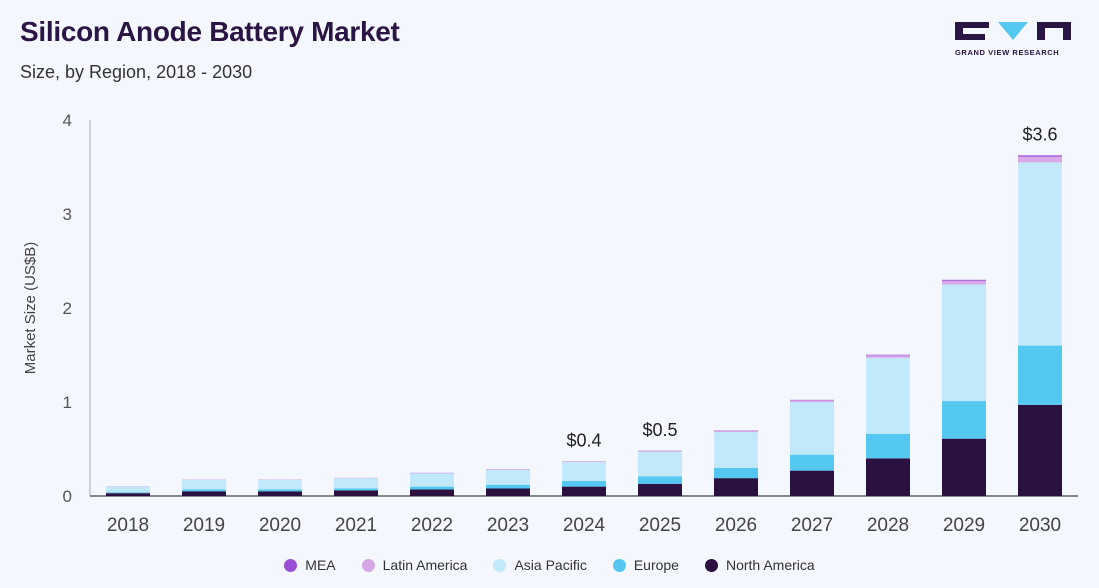 Image resolution: width=1099 pixels, height=588 pixels. Describe the element at coordinates (280, 485) in the screenshot. I see `bar-asia-pacific-2020` at that location.